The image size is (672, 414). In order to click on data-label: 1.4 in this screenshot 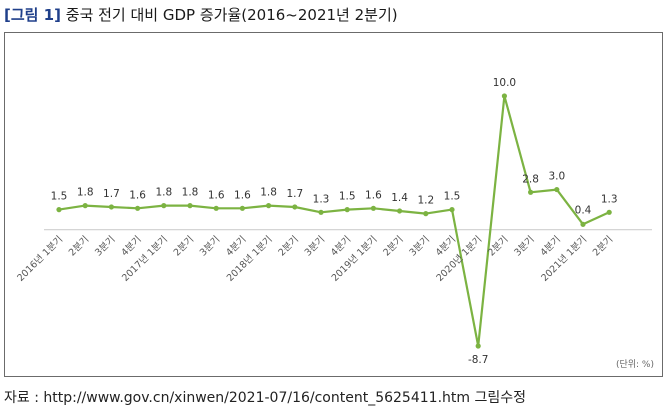, I will do `click(399, 198)`.